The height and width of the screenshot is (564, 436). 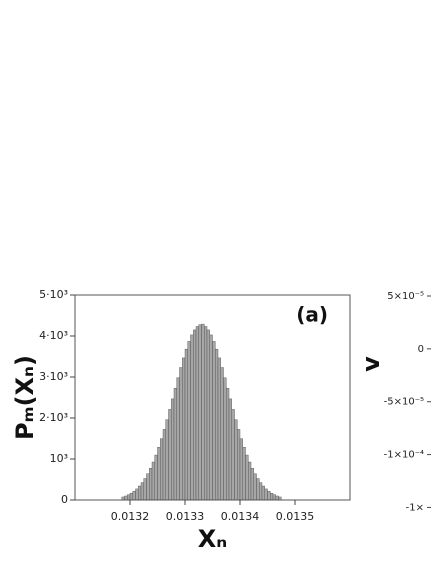 I want to click on y-tick-label: -1×10⁻⁴, so click(x=404, y=455).